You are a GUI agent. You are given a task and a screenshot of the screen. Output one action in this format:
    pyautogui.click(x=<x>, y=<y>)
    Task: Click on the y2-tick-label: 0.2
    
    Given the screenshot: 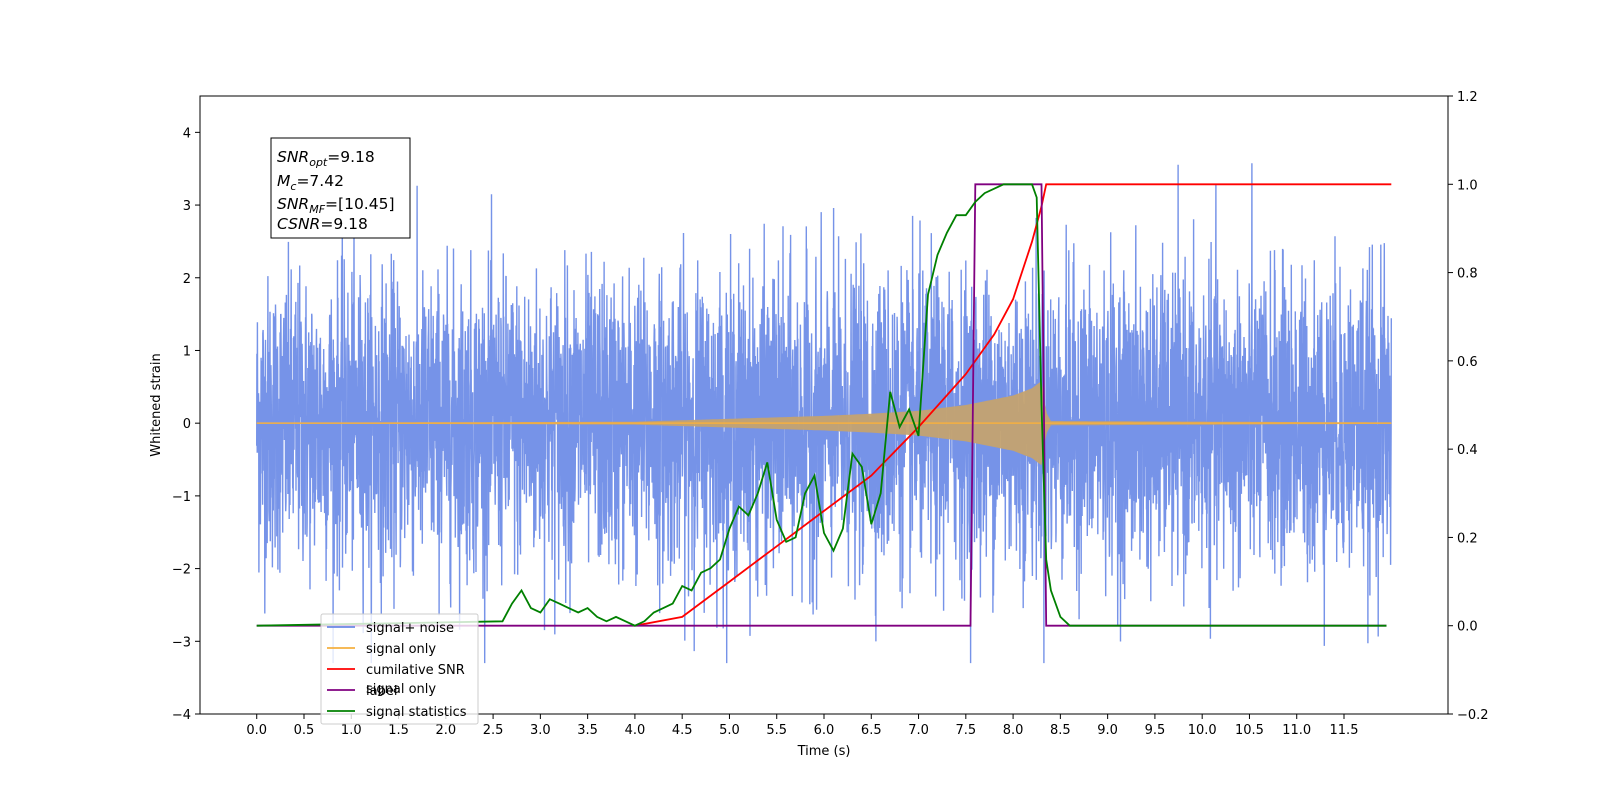 What is the action you would take?
    pyautogui.click(x=1467, y=538)
    